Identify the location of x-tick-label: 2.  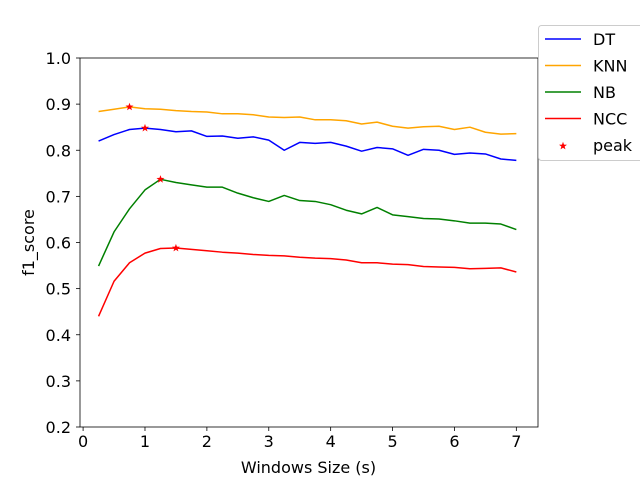
(207, 441).